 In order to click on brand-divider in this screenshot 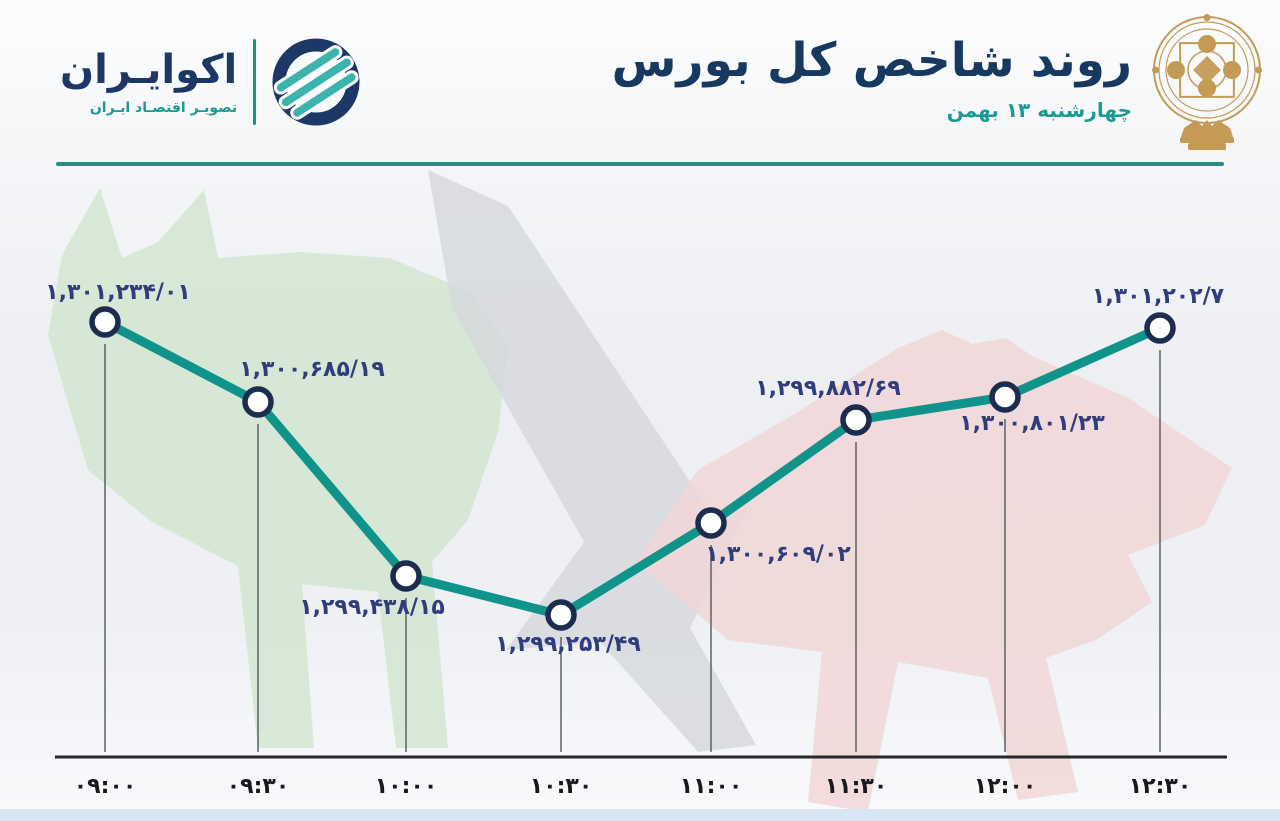, I will do `click(255, 82)`.